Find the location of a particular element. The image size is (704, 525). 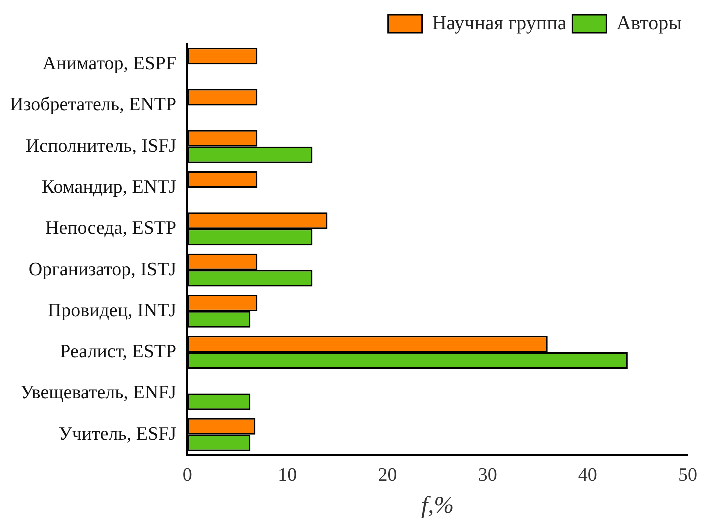

y-tick-label: Провидец, INTJ is located at coordinates (112, 311).